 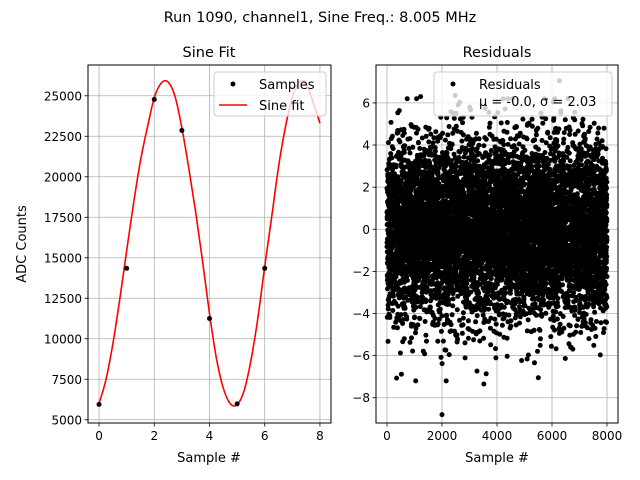 What do you see at coordinates (154, 436) in the screenshot?
I see `x-tick-label: 2` at bounding box center [154, 436].